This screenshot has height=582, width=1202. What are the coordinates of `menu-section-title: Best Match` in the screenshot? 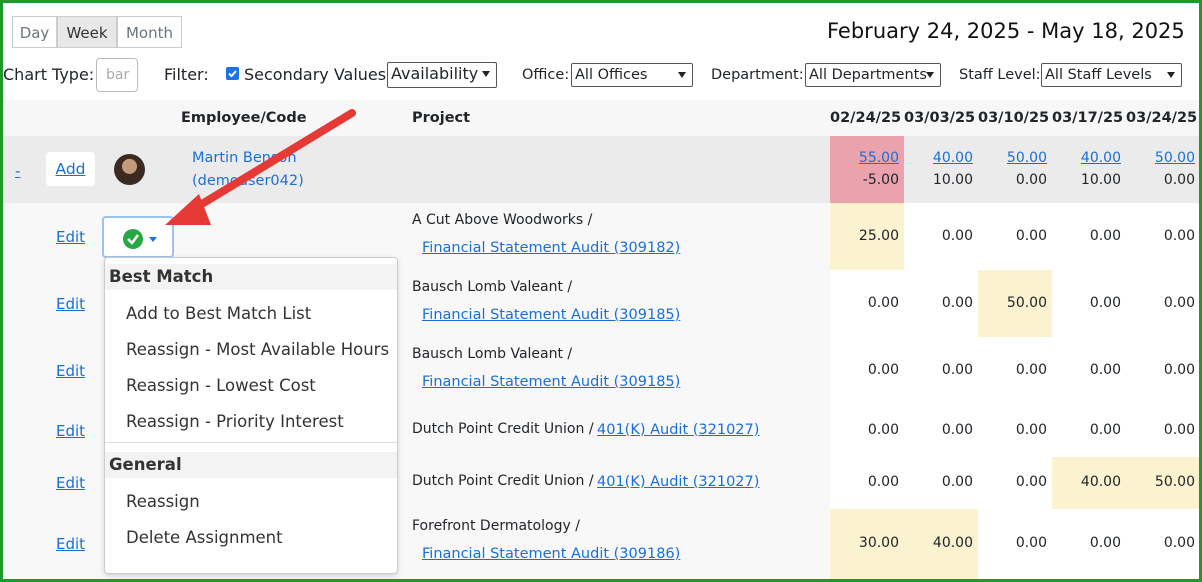 It's located at (251, 277).